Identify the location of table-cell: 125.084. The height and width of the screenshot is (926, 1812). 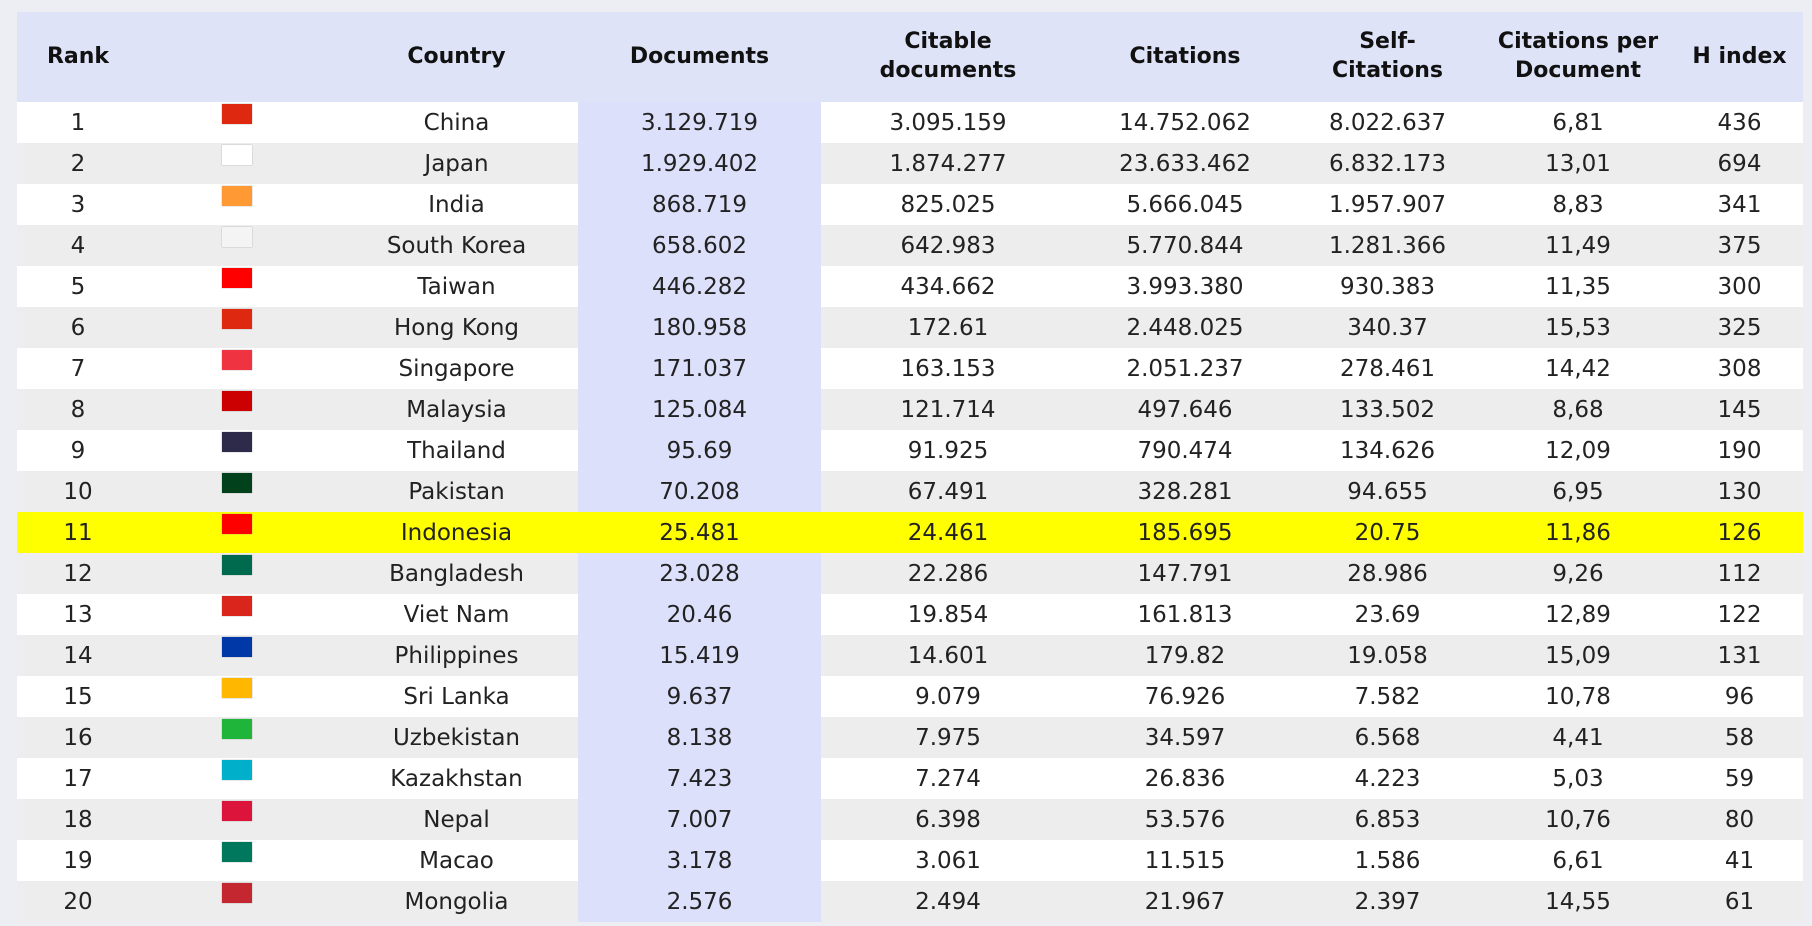
(699, 409).